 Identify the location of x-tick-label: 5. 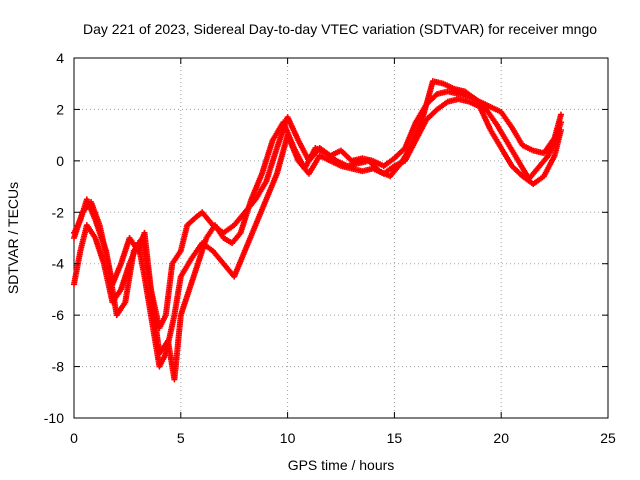
(181, 438).